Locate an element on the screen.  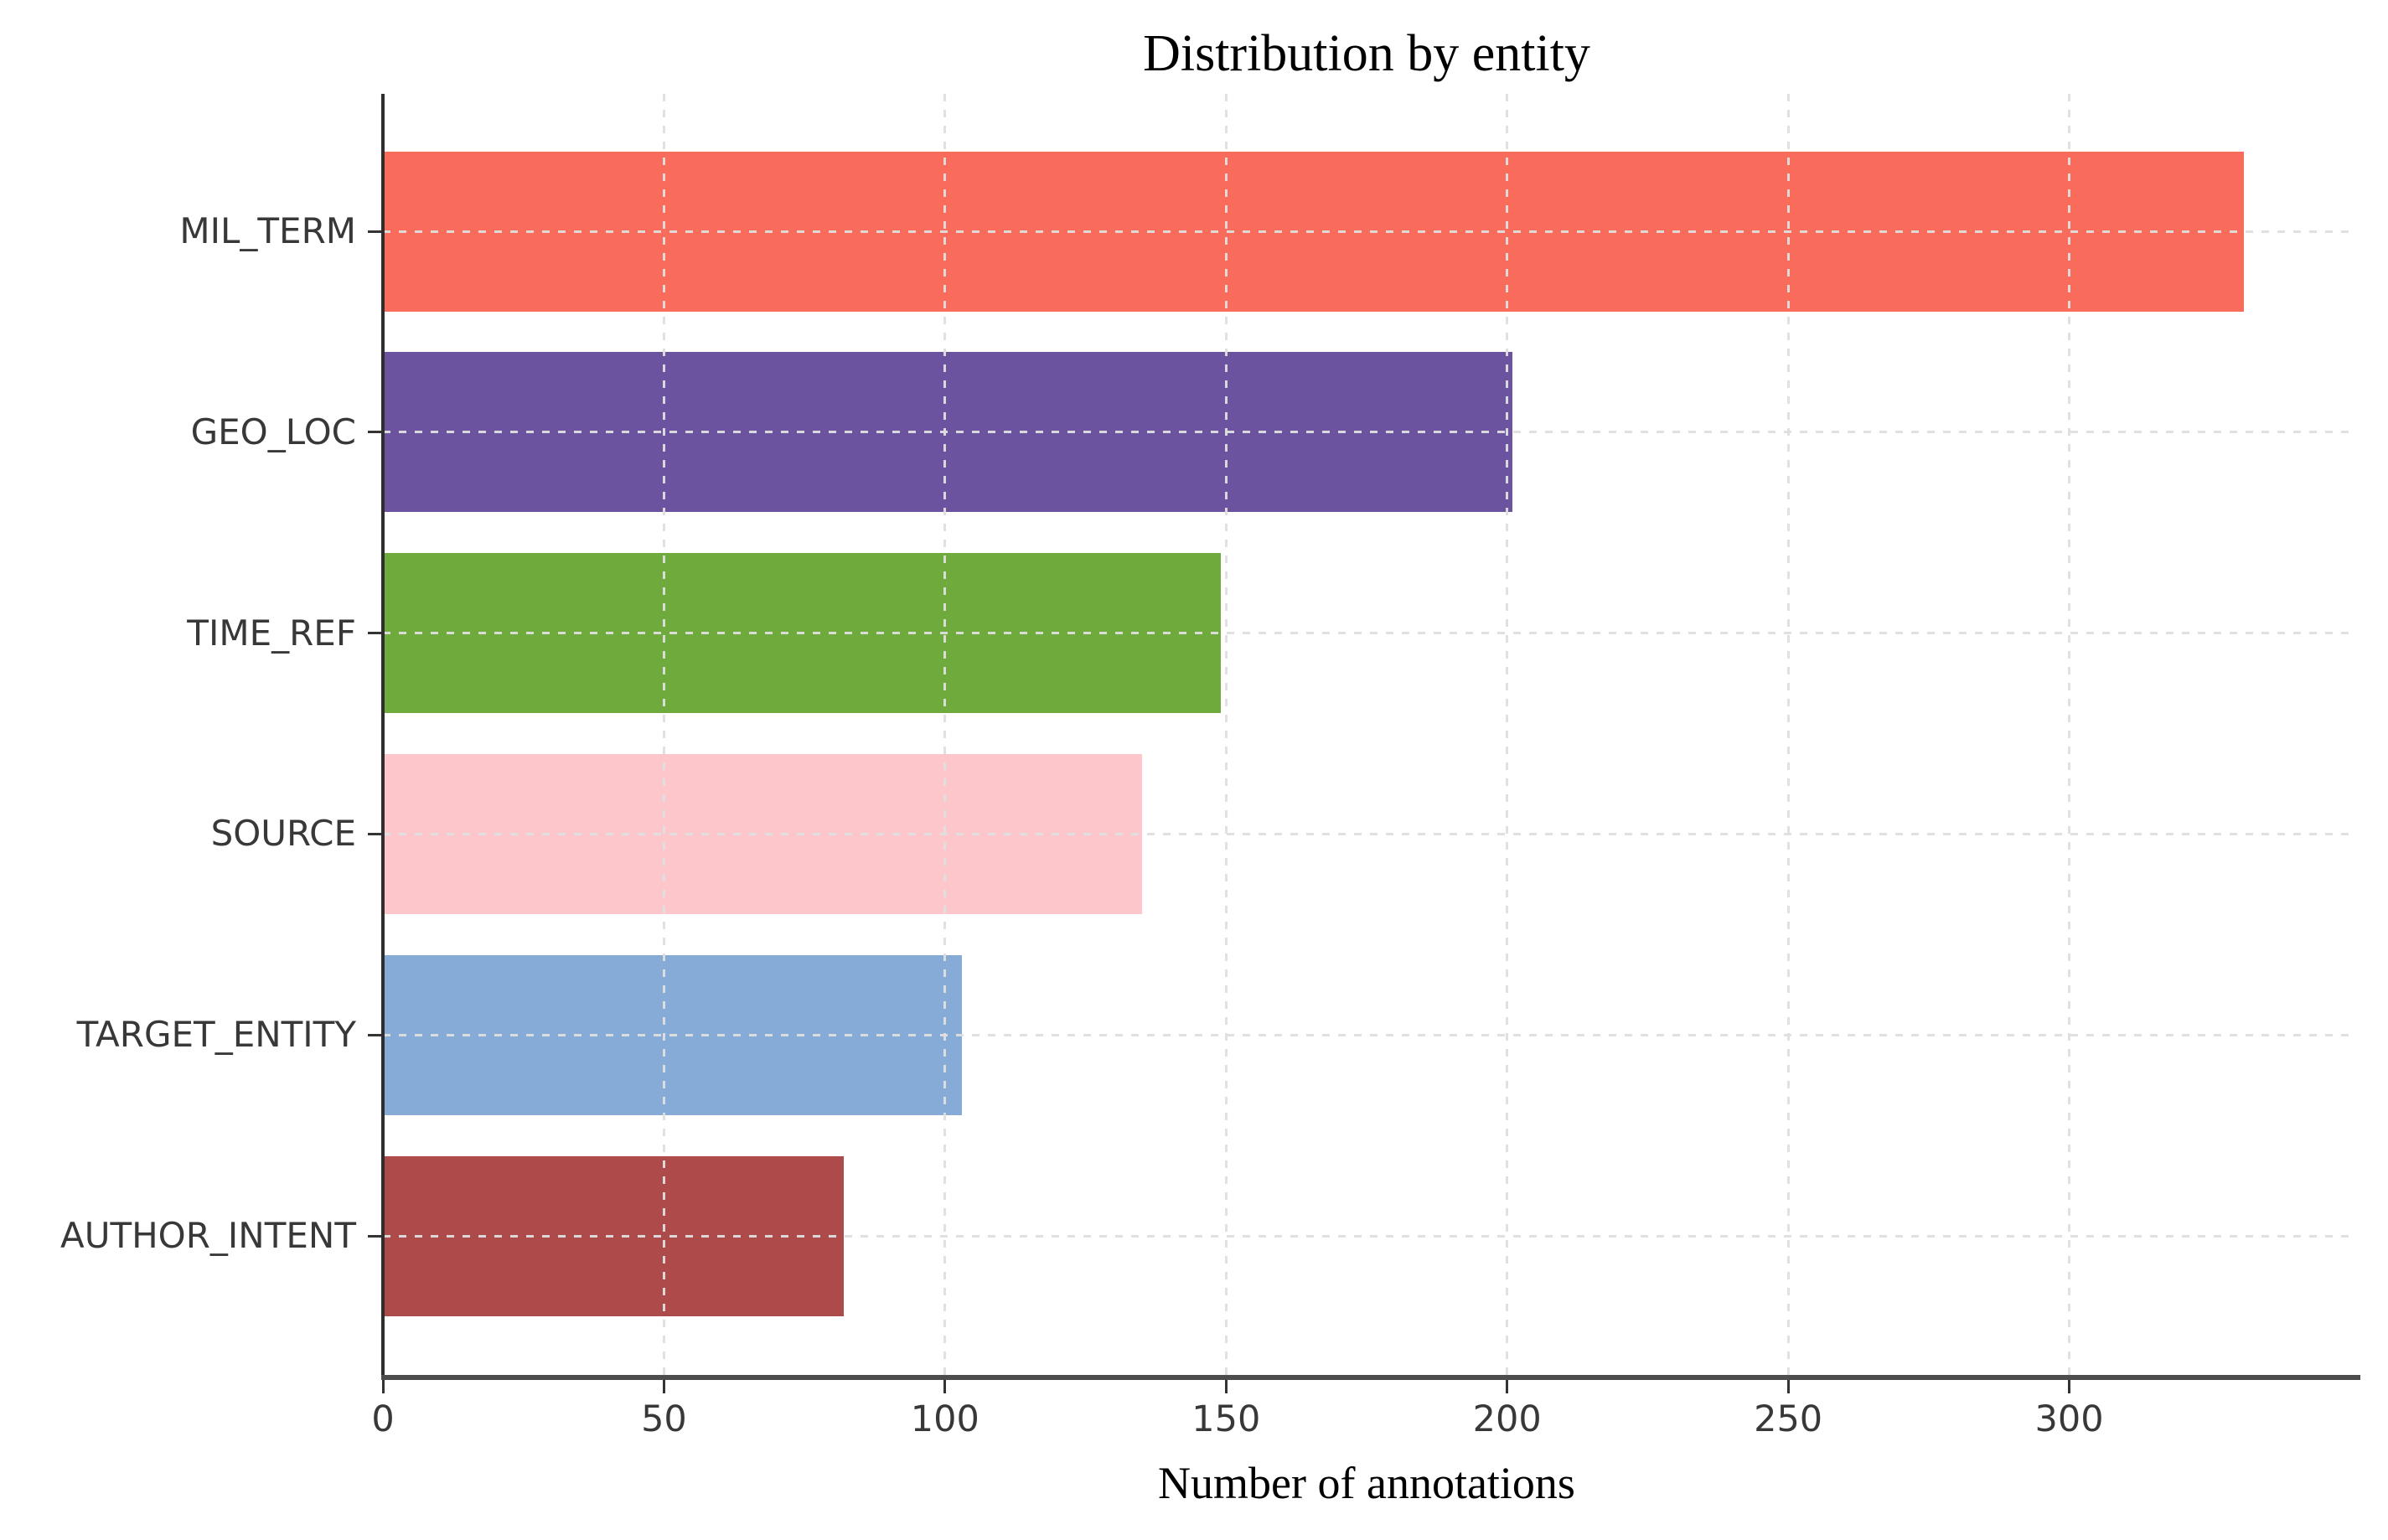
chart-title: Distribution by entity is located at coordinates (1366, 53).